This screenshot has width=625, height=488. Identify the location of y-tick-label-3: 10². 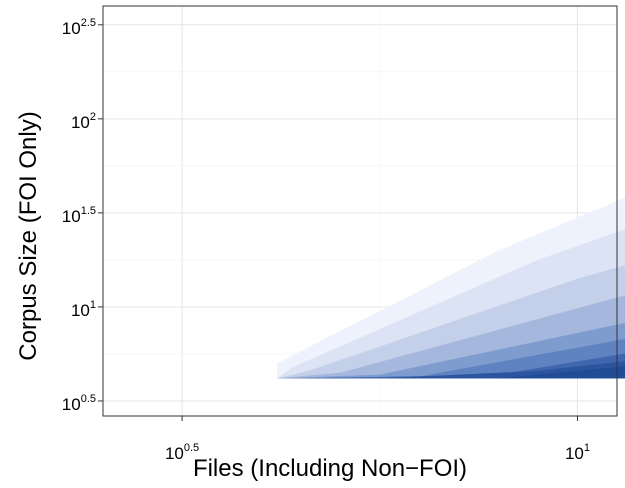
(83, 121).